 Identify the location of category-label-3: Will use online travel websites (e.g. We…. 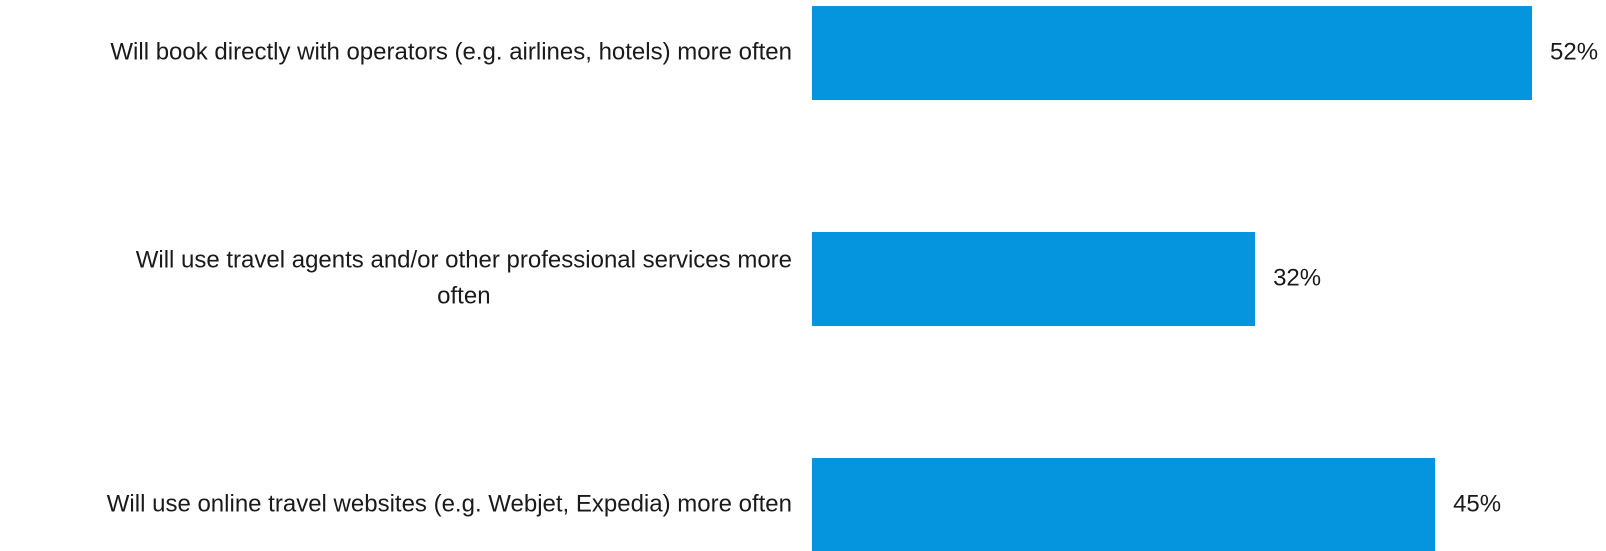
(449, 503).